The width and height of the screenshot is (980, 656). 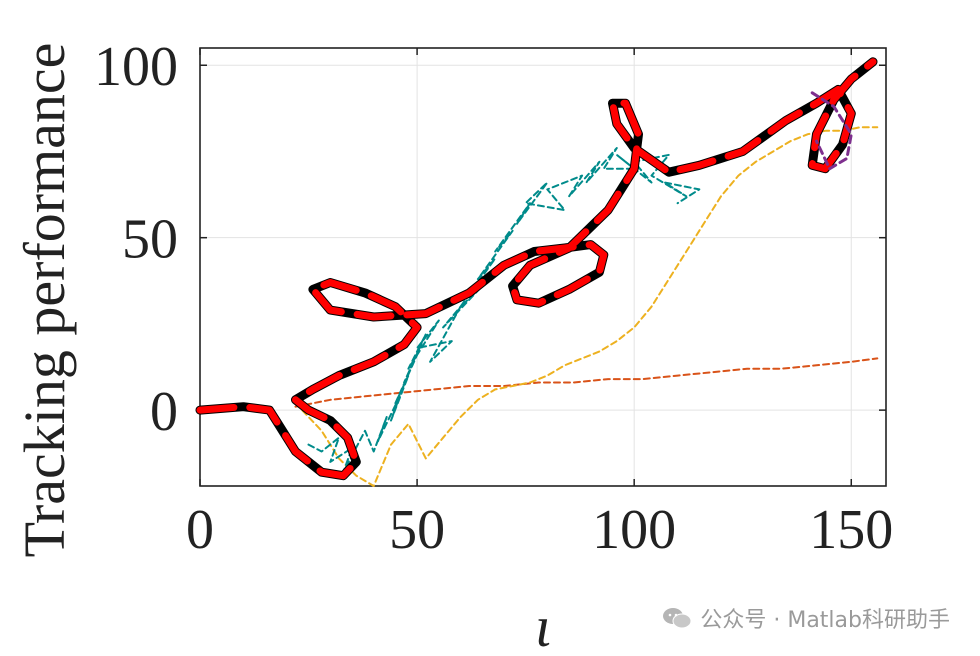 What do you see at coordinates (825, 620) in the screenshot?
I see `watermark-text: 公众号 · Matlab科研助手` at bounding box center [825, 620].